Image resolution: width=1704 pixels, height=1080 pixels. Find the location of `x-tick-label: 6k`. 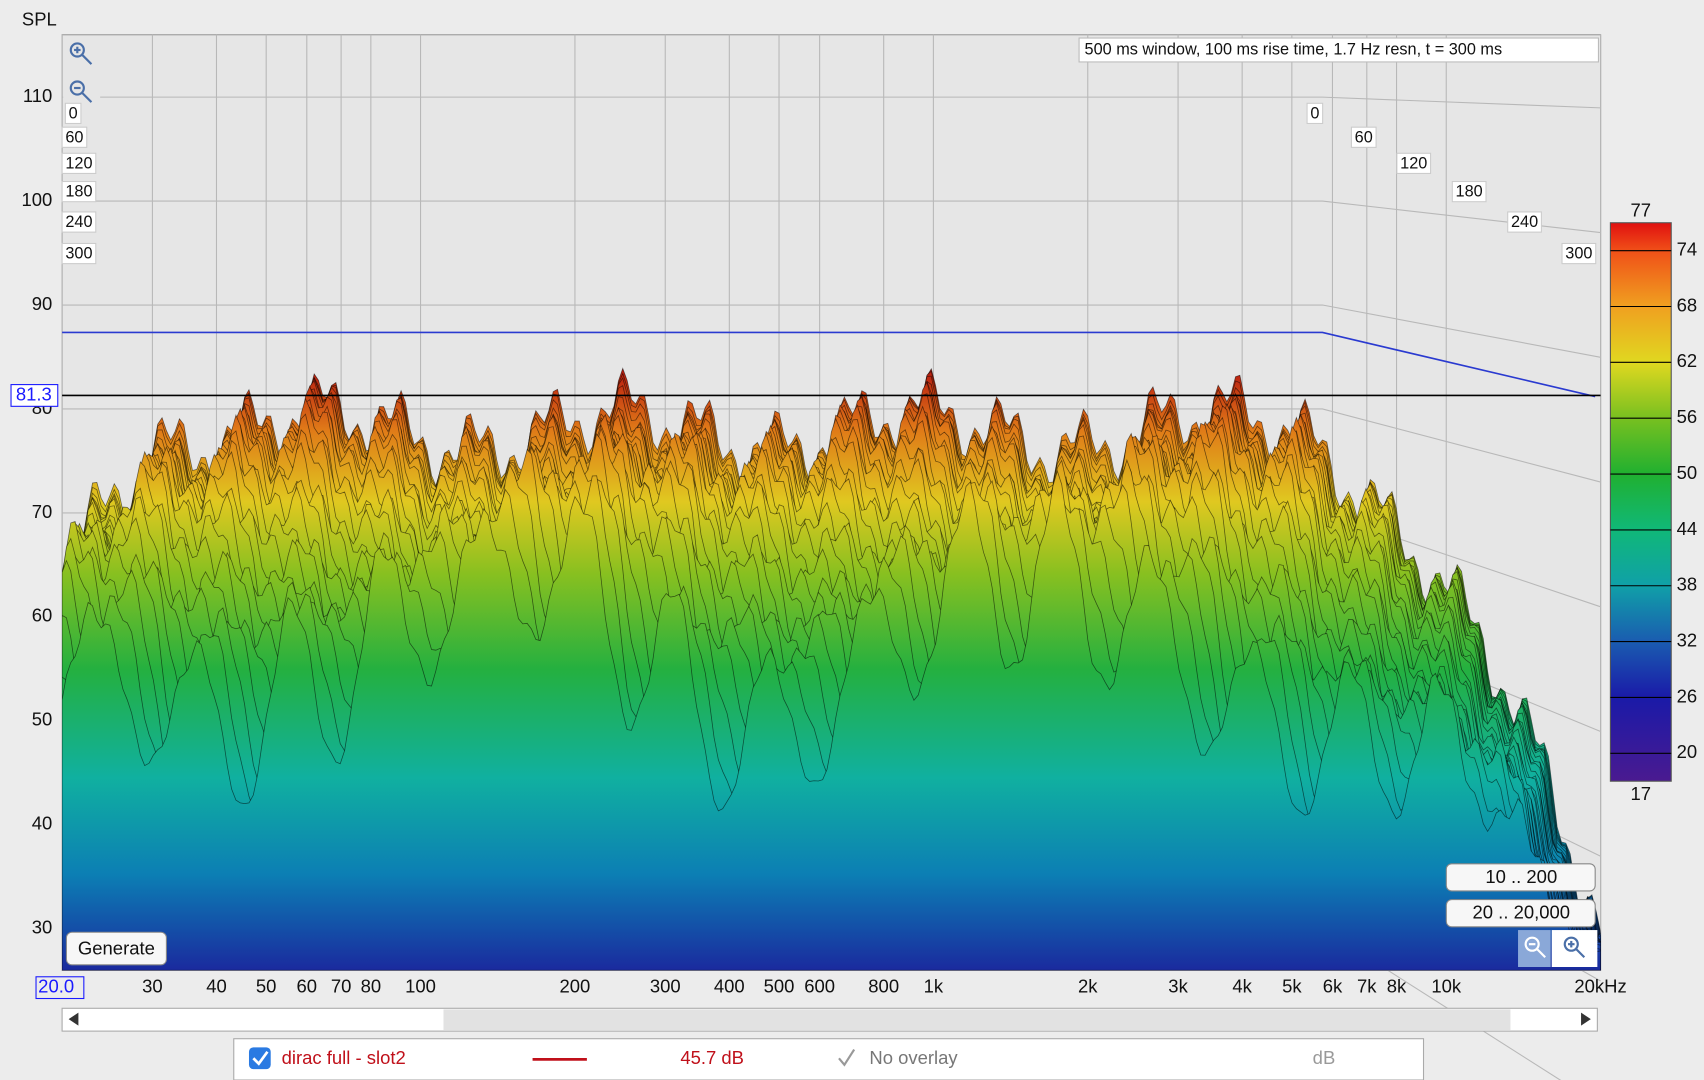

x-tick-label: 6k is located at coordinates (1333, 986).